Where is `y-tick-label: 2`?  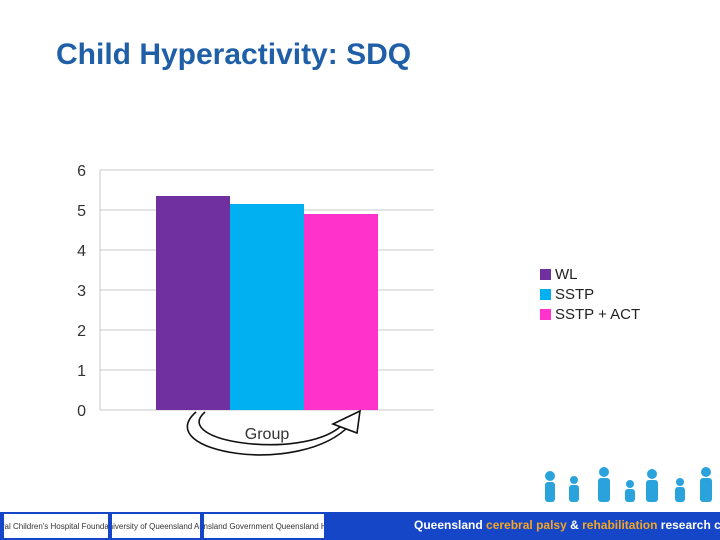
y-tick-label: 2 is located at coordinates (81, 331).